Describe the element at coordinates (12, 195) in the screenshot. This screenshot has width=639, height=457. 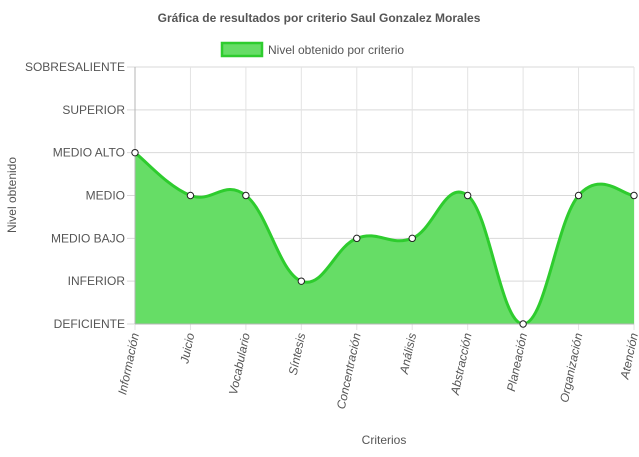
I see `y-axis-title: Nivel obtenido` at that location.